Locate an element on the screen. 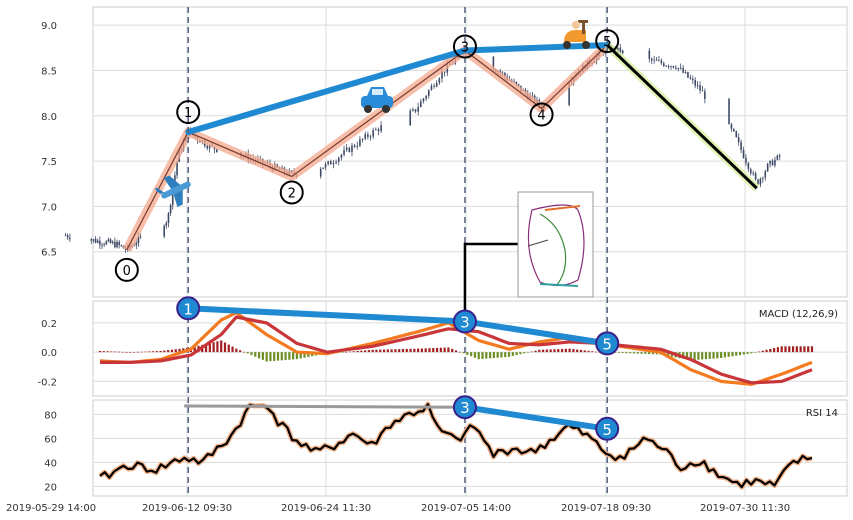 The width and height of the screenshot is (853, 520). macd-divergence-marker-circle is located at coordinates (607, 343).